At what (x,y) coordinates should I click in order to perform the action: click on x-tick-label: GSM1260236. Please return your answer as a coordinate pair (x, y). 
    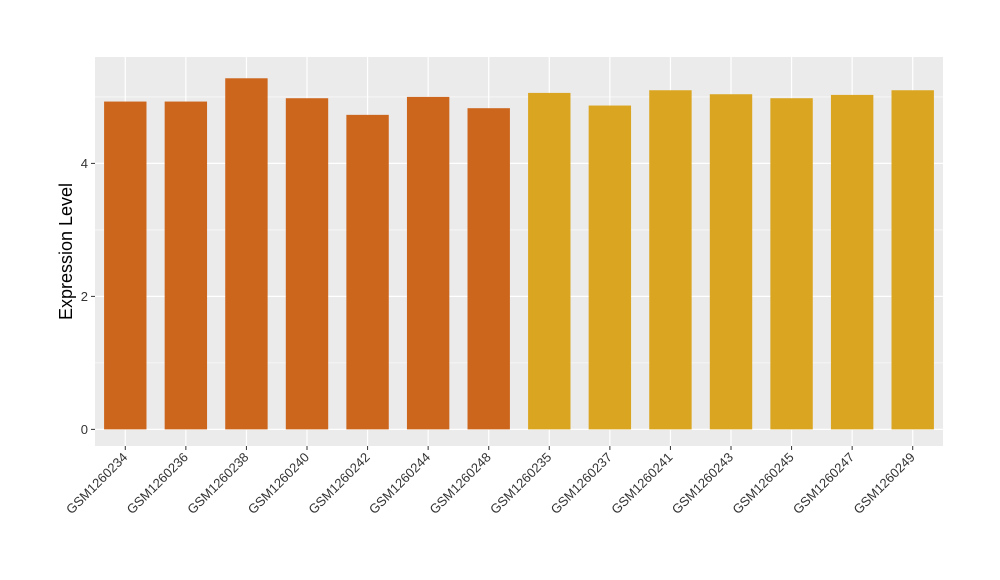
    Looking at the image, I should click on (157, 483).